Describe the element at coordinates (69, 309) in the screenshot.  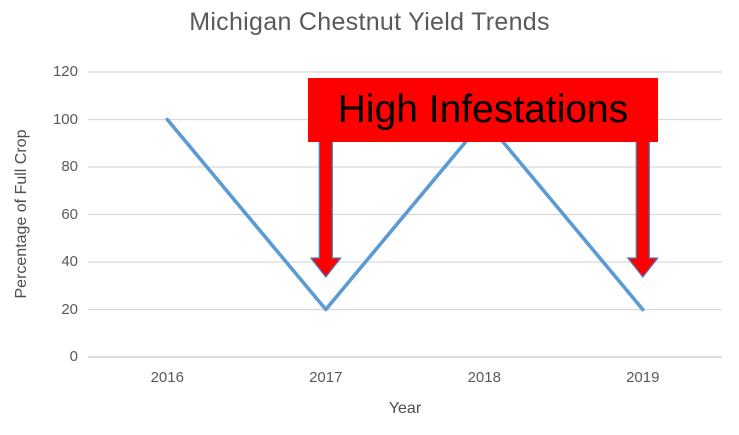
I see `y-tick-label-20: 20` at that location.